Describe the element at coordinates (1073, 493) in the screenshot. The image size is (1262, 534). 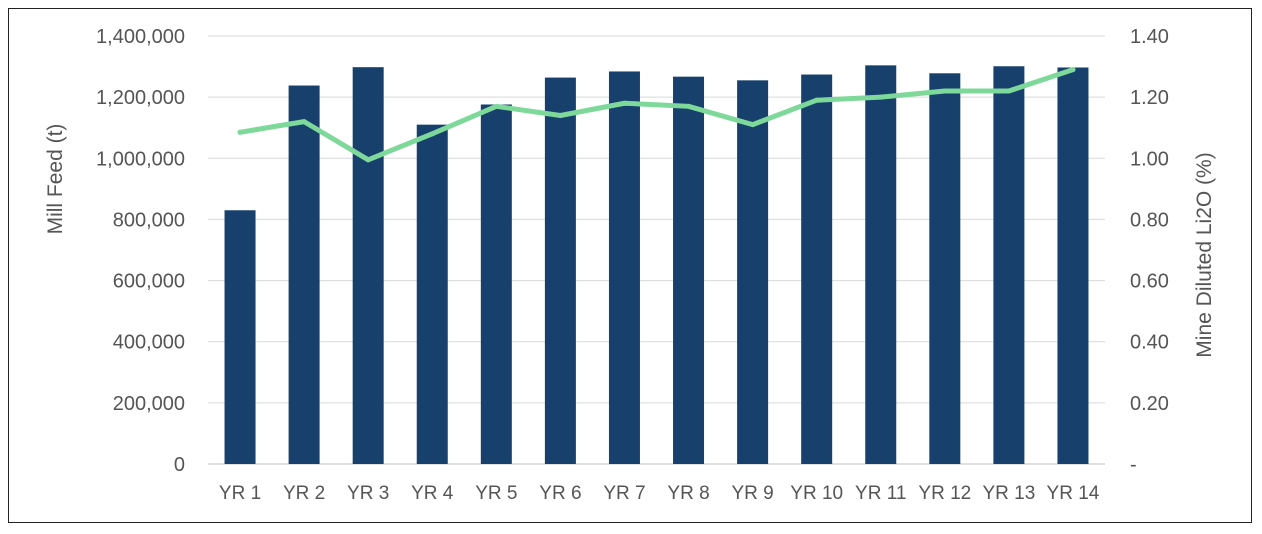
I see `x-axis-tick-label: YR 14` at that location.